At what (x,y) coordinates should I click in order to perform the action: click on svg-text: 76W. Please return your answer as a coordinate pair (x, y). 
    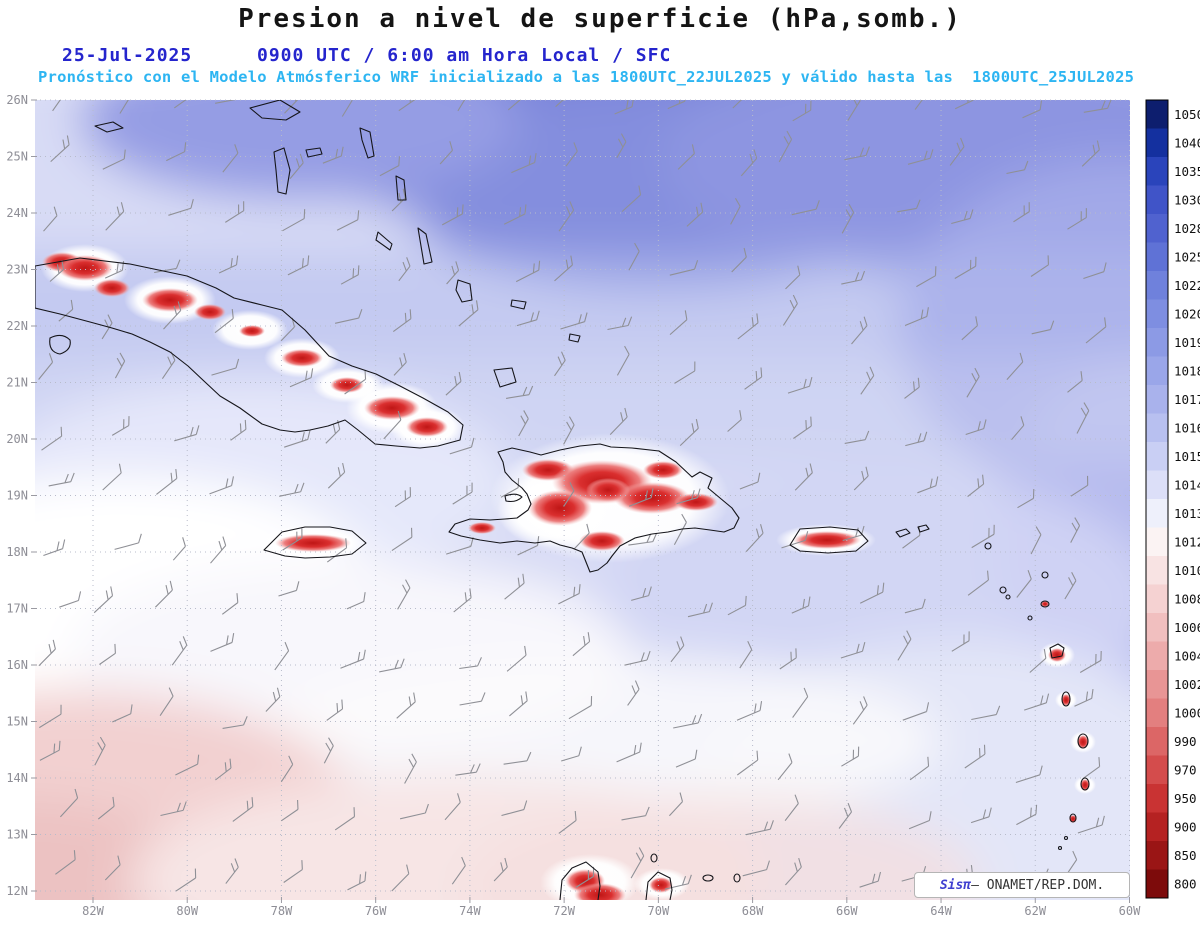
    Looking at the image, I should click on (376, 911).